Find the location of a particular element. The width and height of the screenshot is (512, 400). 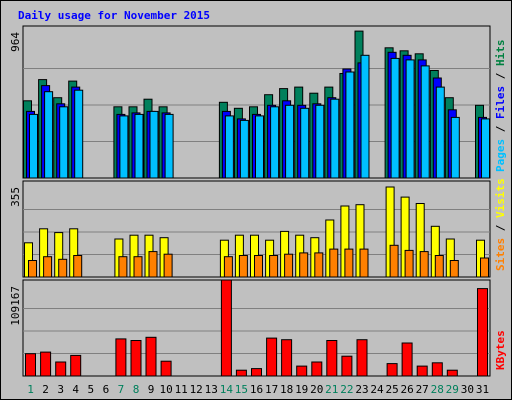

x-tick-label-day-26: 26 is located at coordinates (406, 389).